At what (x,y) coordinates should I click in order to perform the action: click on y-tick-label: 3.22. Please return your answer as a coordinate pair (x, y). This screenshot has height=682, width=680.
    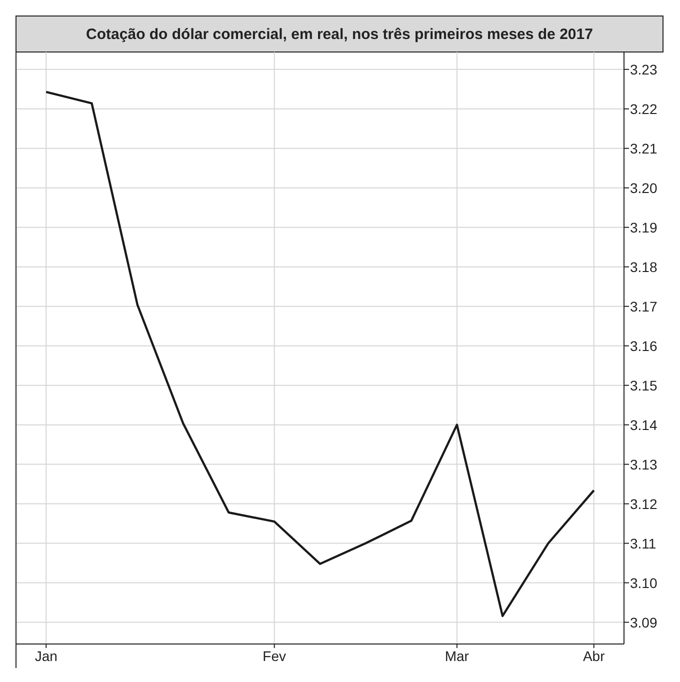
    Looking at the image, I should click on (644, 108).